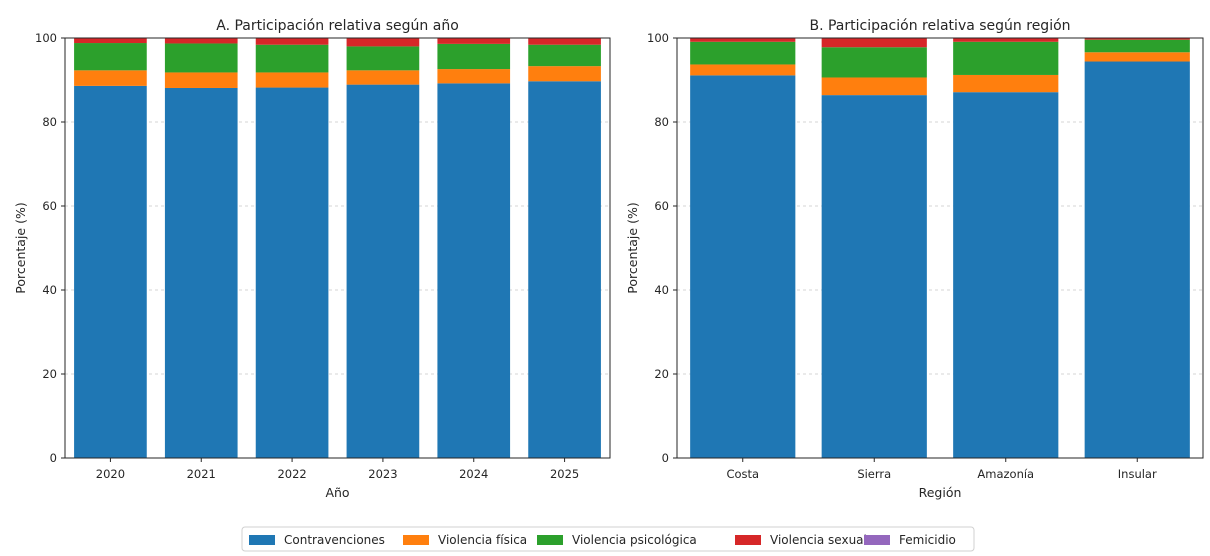 This screenshot has width=1210, height=556. Describe the element at coordinates (482, 540) in the screenshot. I see `legend-label: Violencia física` at that location.